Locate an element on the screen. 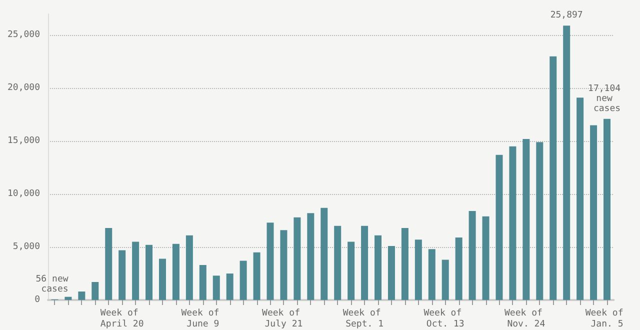 The width and height of the screenshot is (640, 330). data-label: 25,897 is located at coordinates (566, 15).